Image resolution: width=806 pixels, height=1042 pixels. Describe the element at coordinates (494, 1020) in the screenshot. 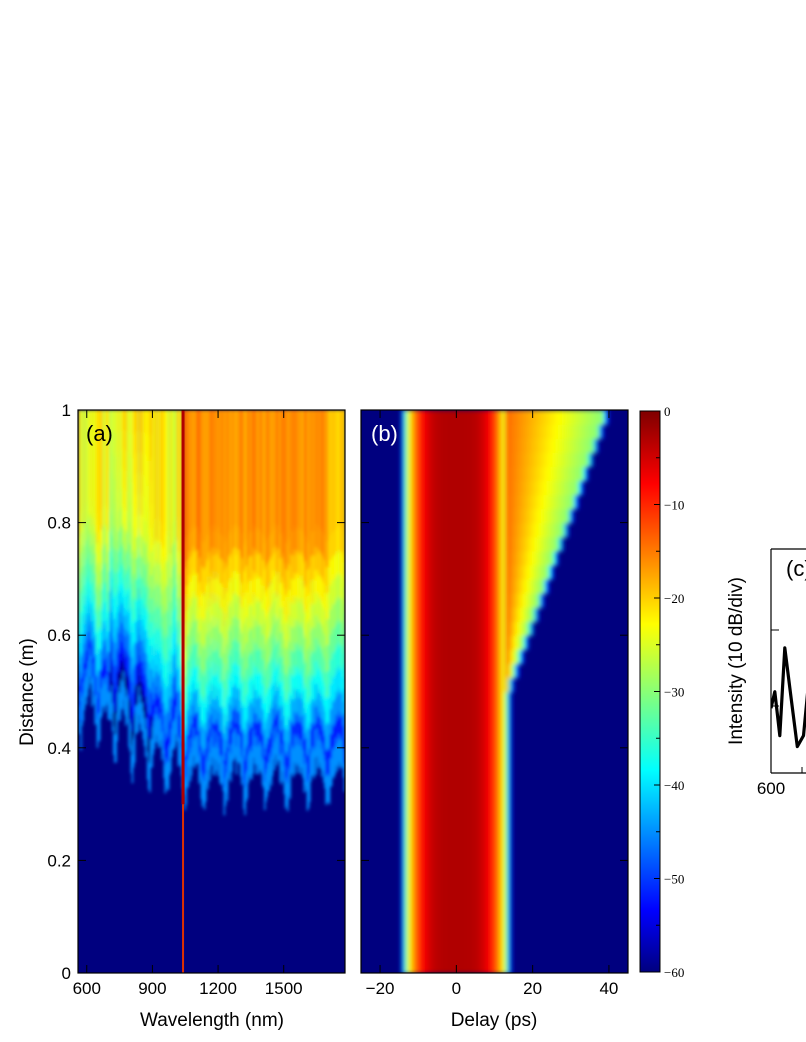

I see `panel-b-x-axis-title: Delay (ps)` at that location.